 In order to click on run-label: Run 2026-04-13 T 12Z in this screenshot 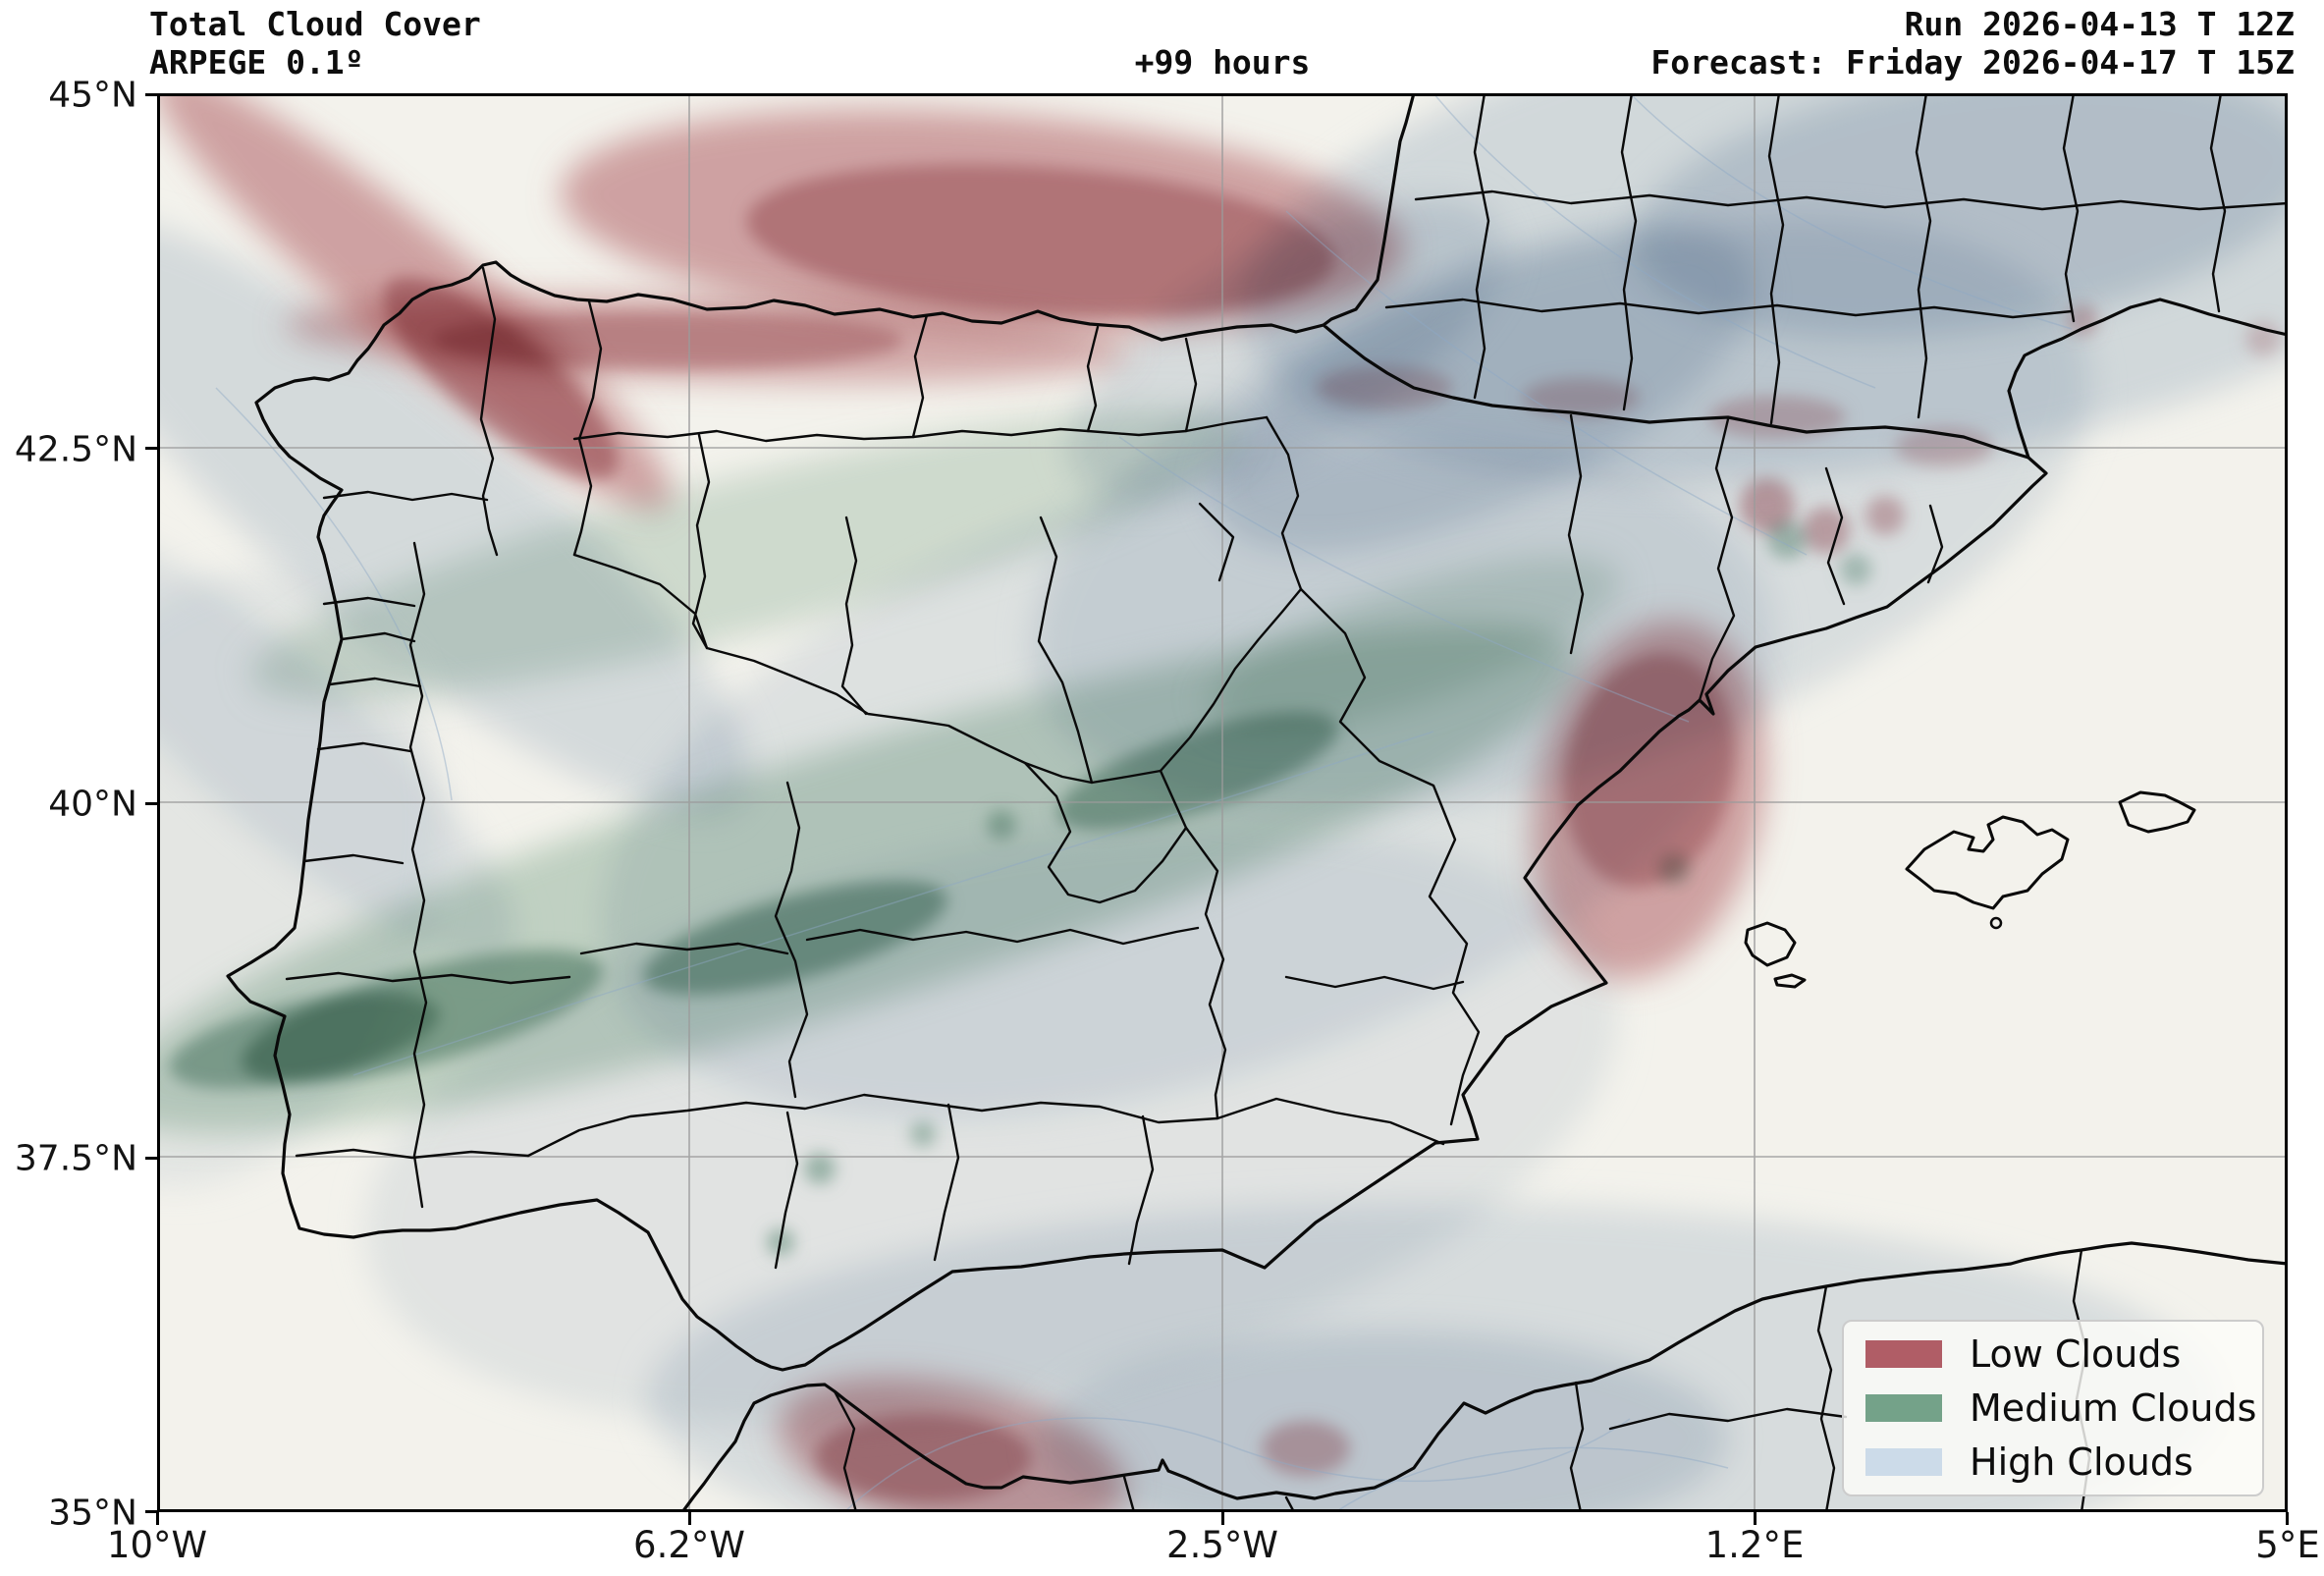, I will do `click(2099, 24)`.